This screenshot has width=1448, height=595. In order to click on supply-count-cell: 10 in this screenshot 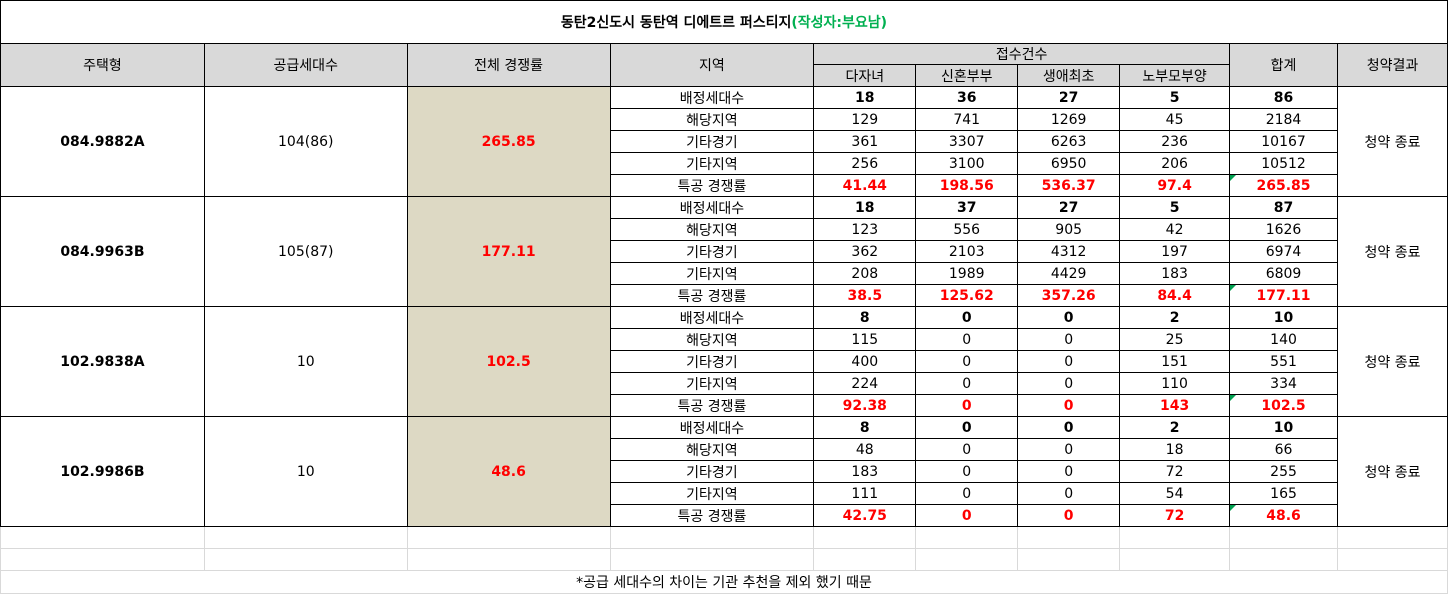, I will do `click(305, 361)`.